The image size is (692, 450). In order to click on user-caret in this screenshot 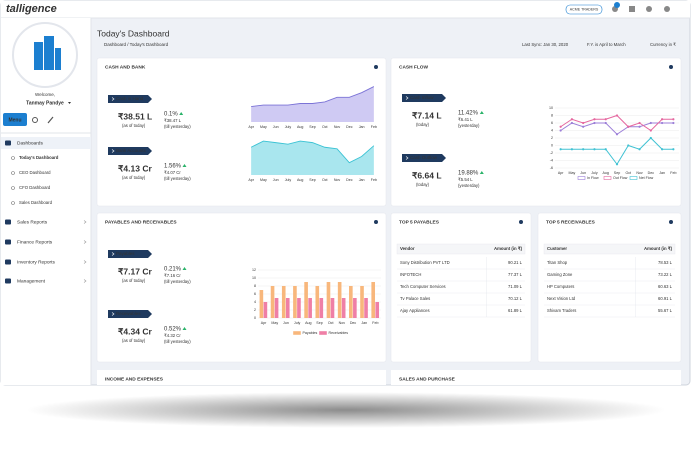, I will do `click(69, 103)`.